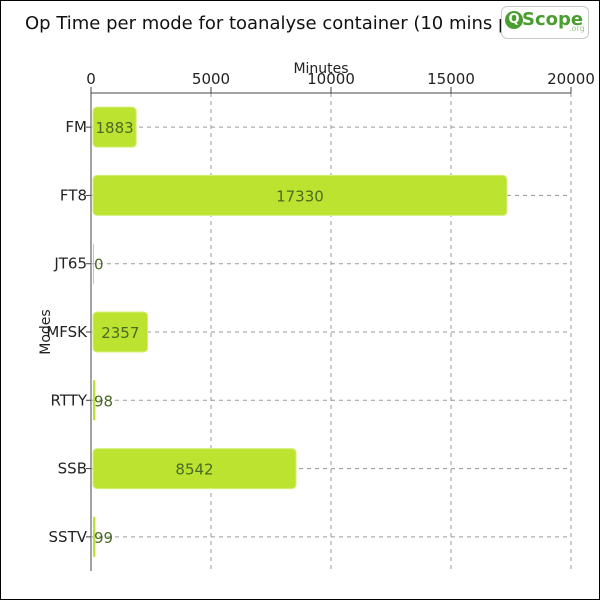 The image size is (600, 600). What do you see at coordinates (91, 79) in the screenshot?
I see `x-tick-label: 0` at bounding box center [91, 79].